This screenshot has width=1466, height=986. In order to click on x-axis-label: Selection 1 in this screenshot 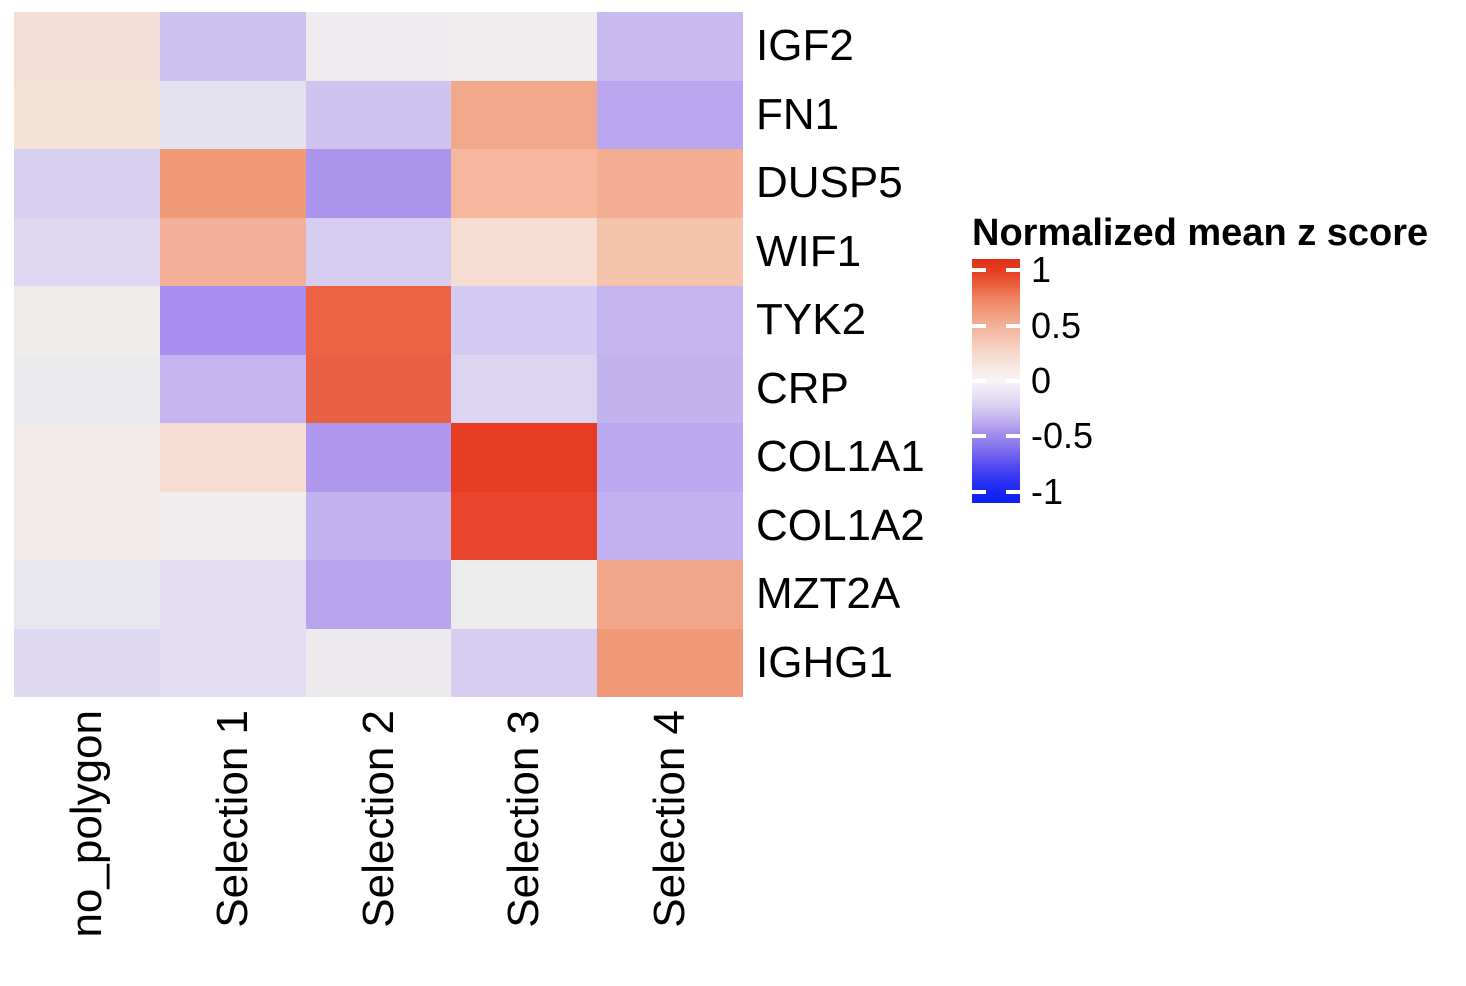, I will do `click(232, 819)`.